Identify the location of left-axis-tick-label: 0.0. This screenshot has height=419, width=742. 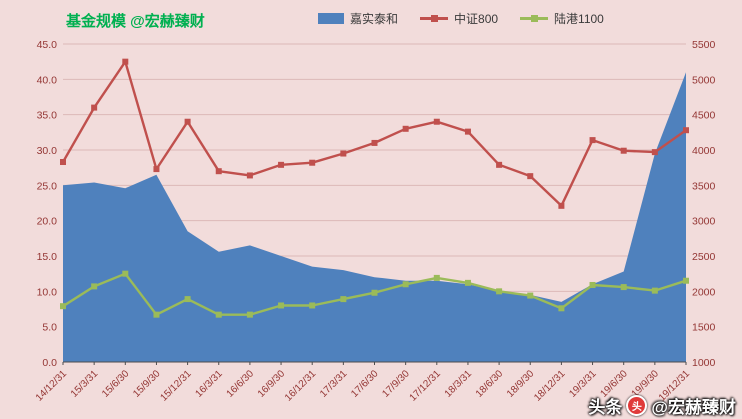
(49, 363).